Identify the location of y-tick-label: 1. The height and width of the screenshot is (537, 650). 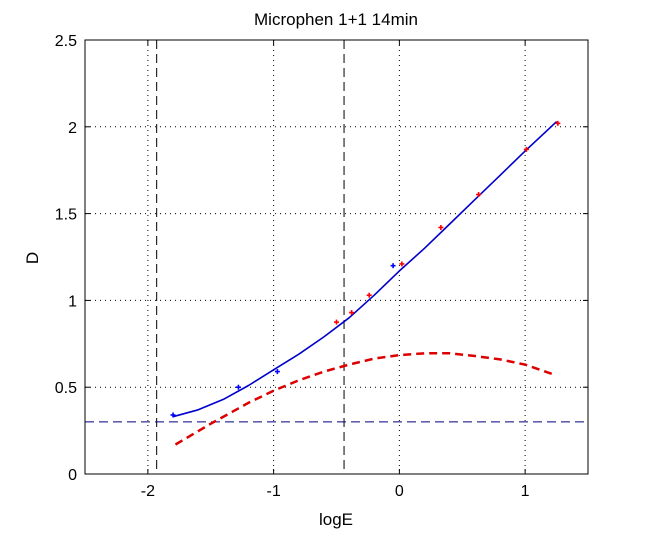
(72, 301).